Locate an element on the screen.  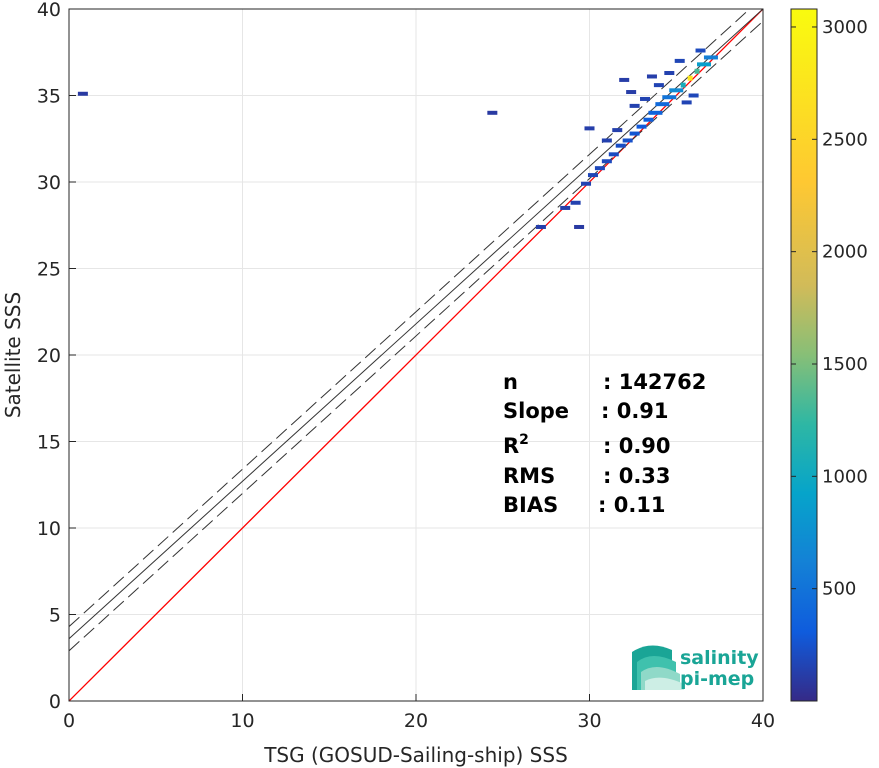
x-tick-label: 10 is located at coordinates (242, 721).